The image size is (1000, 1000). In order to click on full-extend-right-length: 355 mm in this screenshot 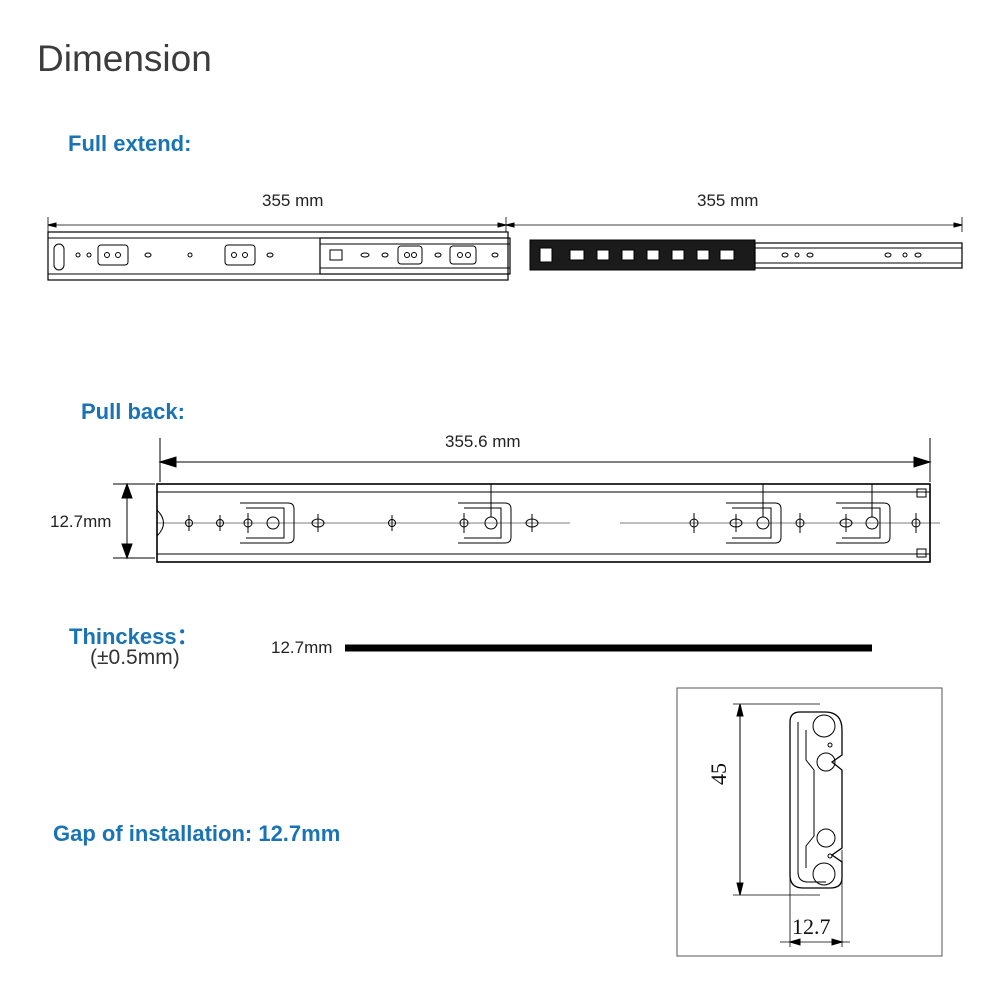, I will do `click(728, 200)`.